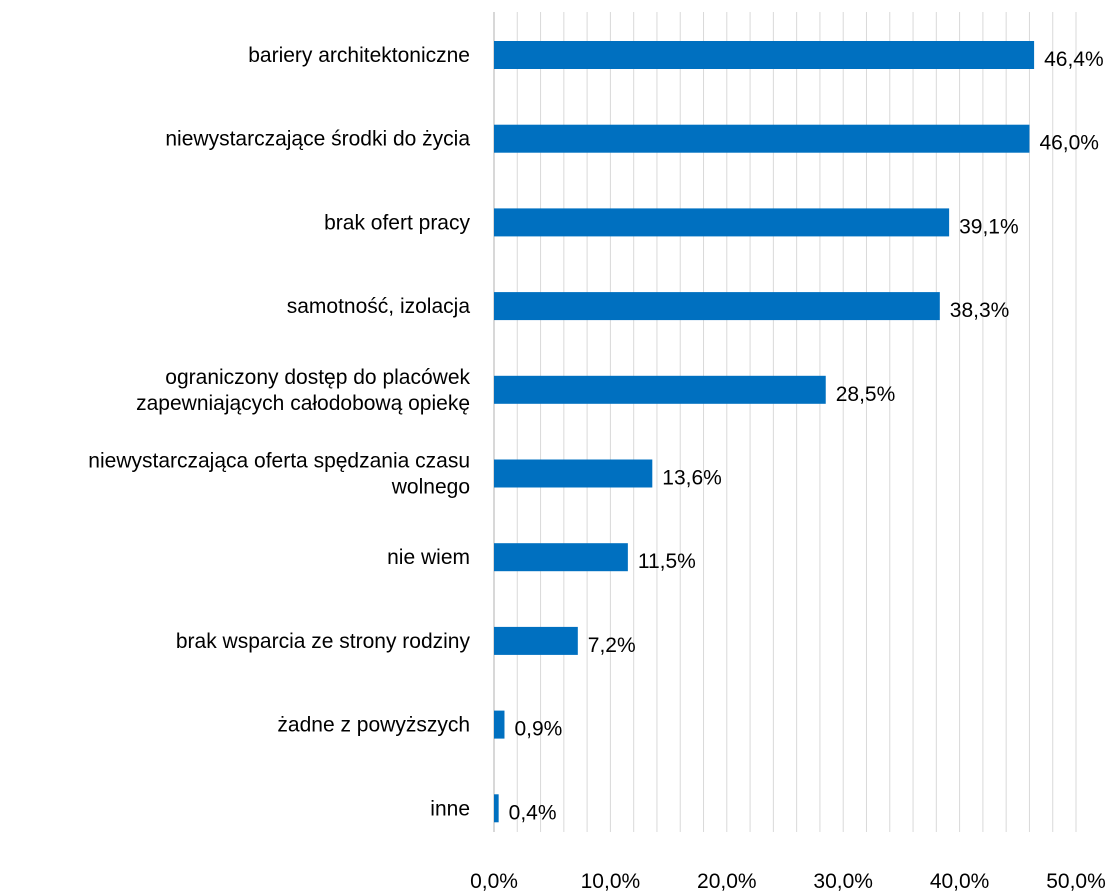  I want to click on data-label: 0,4%, so click(533, 812).